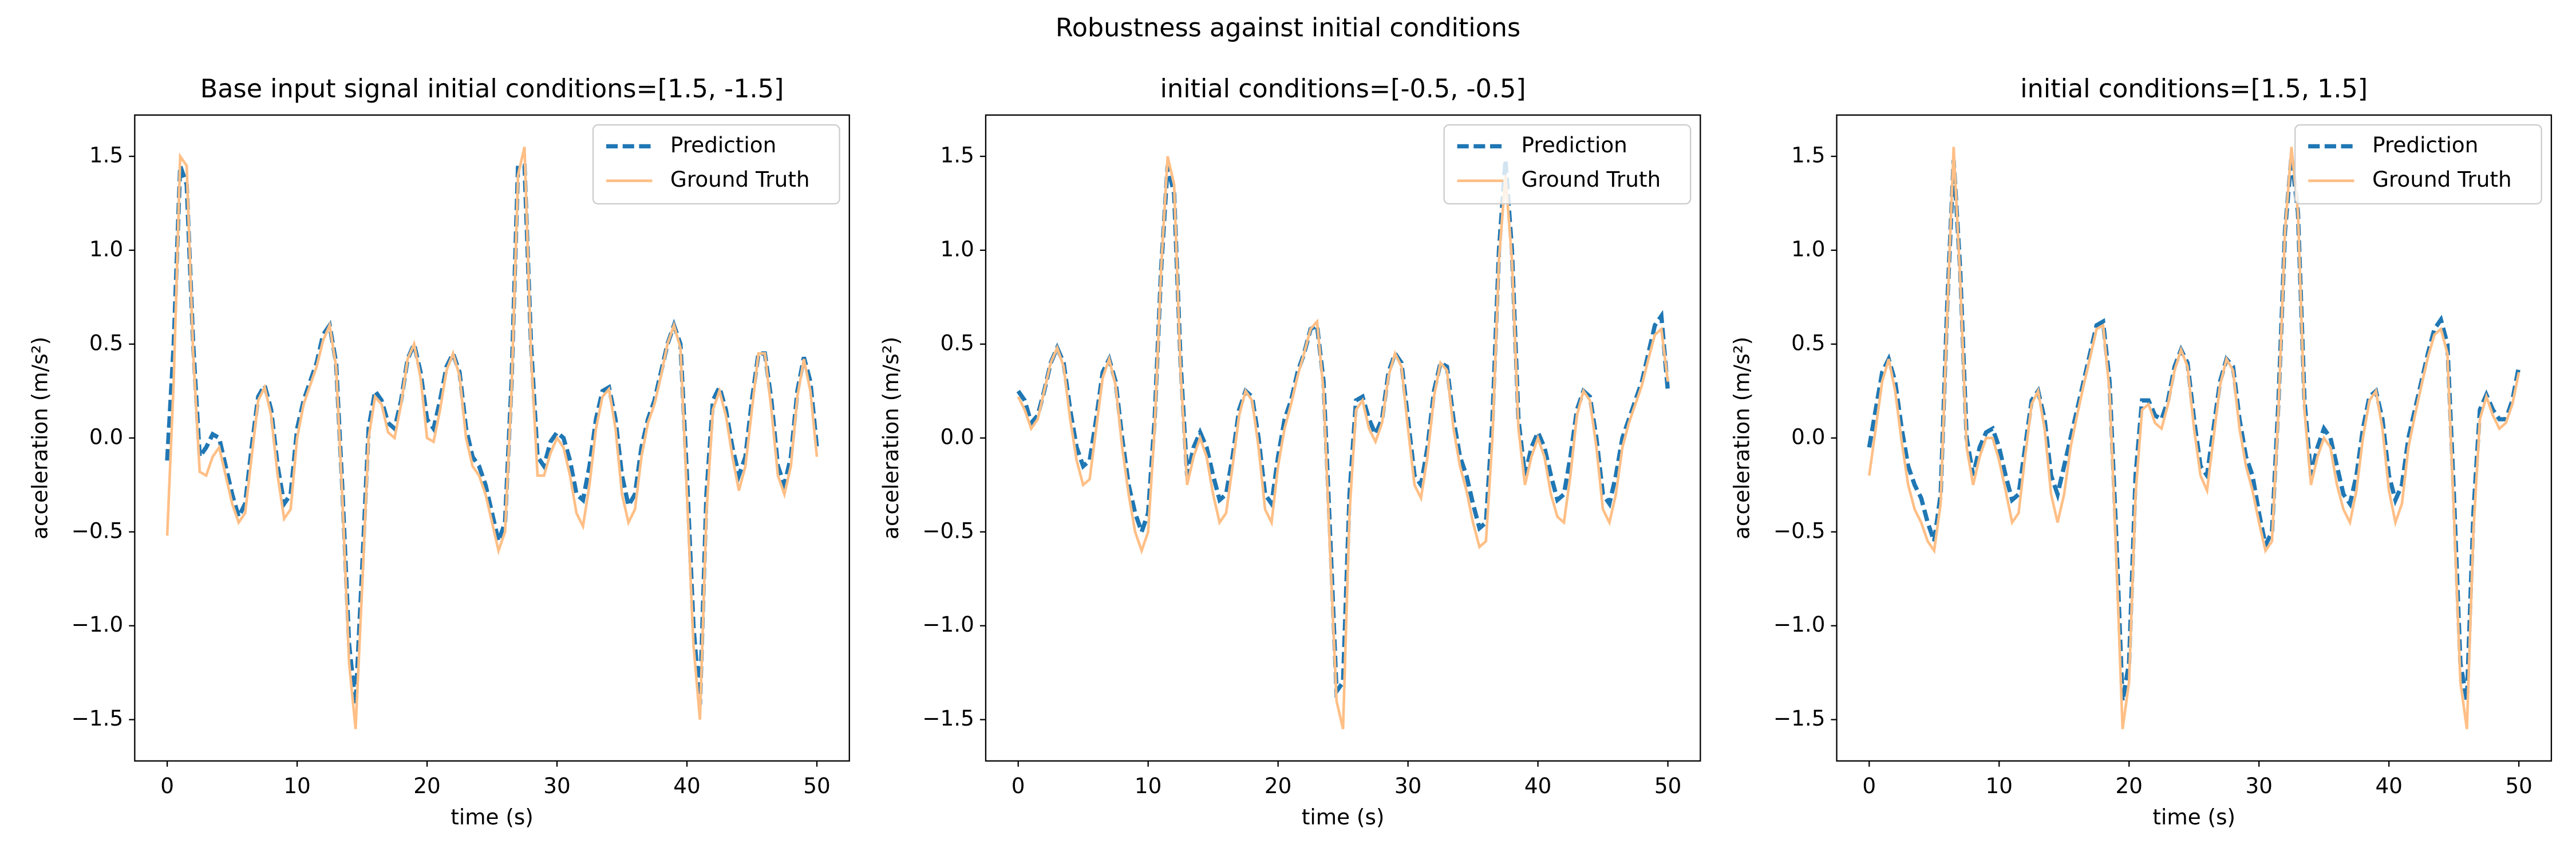 This screenshot has width=2576, height=859. I want to click on axes-title: initial conditions=[-0.5, -0.5], so click(1343, 89).